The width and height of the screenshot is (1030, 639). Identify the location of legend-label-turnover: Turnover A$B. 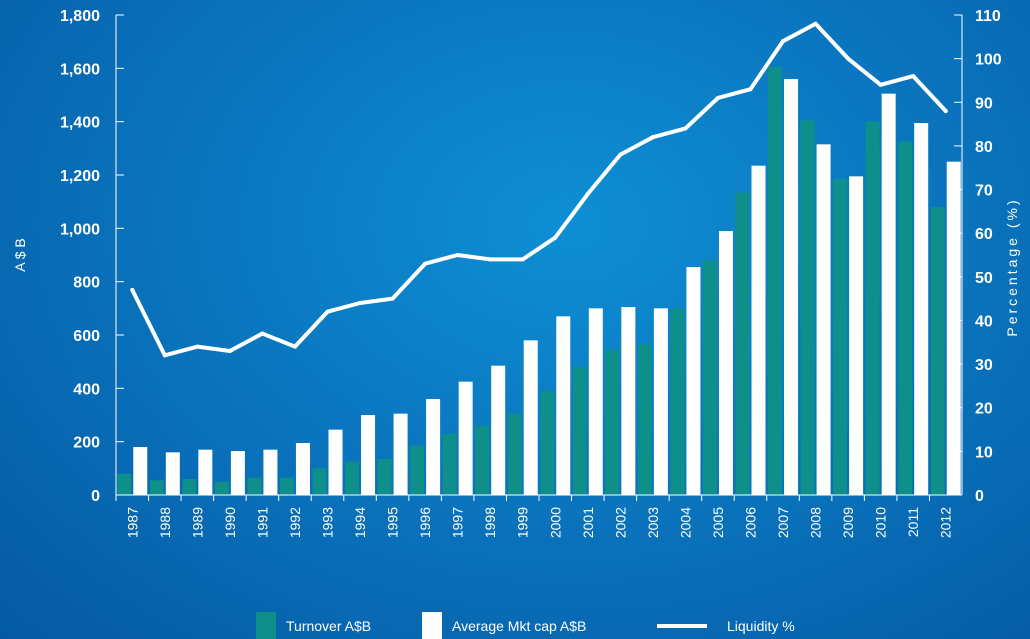
(329, 625).